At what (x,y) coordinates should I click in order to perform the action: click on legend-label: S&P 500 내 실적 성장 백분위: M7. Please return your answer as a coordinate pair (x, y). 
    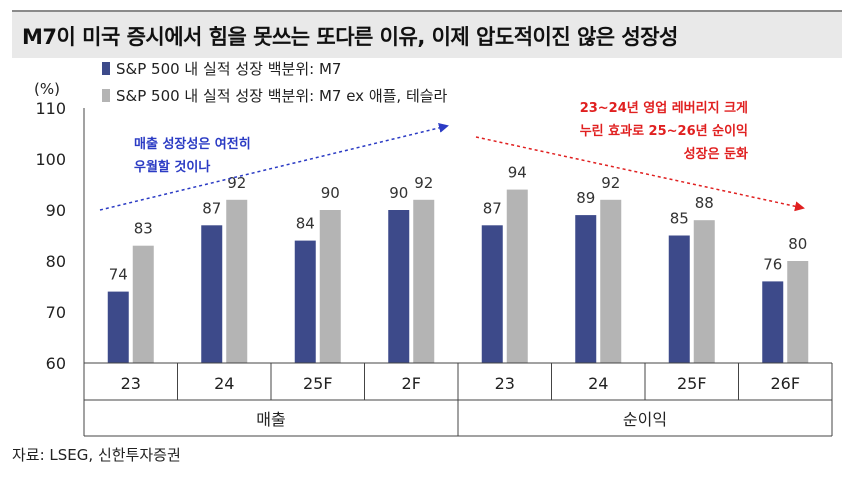
    Looking at the image, I should click on (228, 69).